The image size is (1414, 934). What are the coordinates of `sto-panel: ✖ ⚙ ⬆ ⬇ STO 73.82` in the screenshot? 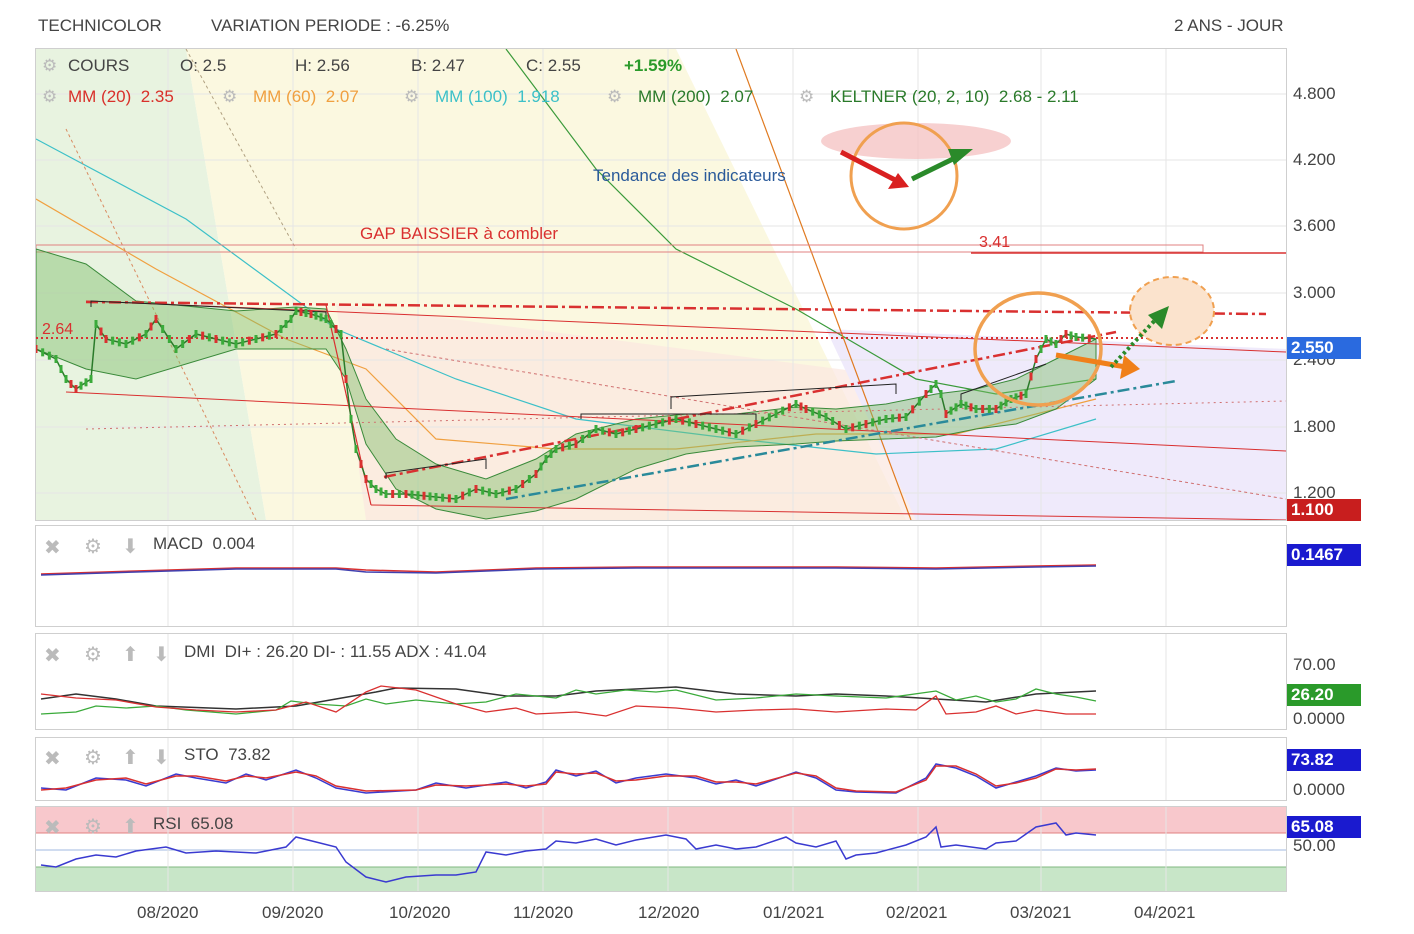 It's located at (661, 769).